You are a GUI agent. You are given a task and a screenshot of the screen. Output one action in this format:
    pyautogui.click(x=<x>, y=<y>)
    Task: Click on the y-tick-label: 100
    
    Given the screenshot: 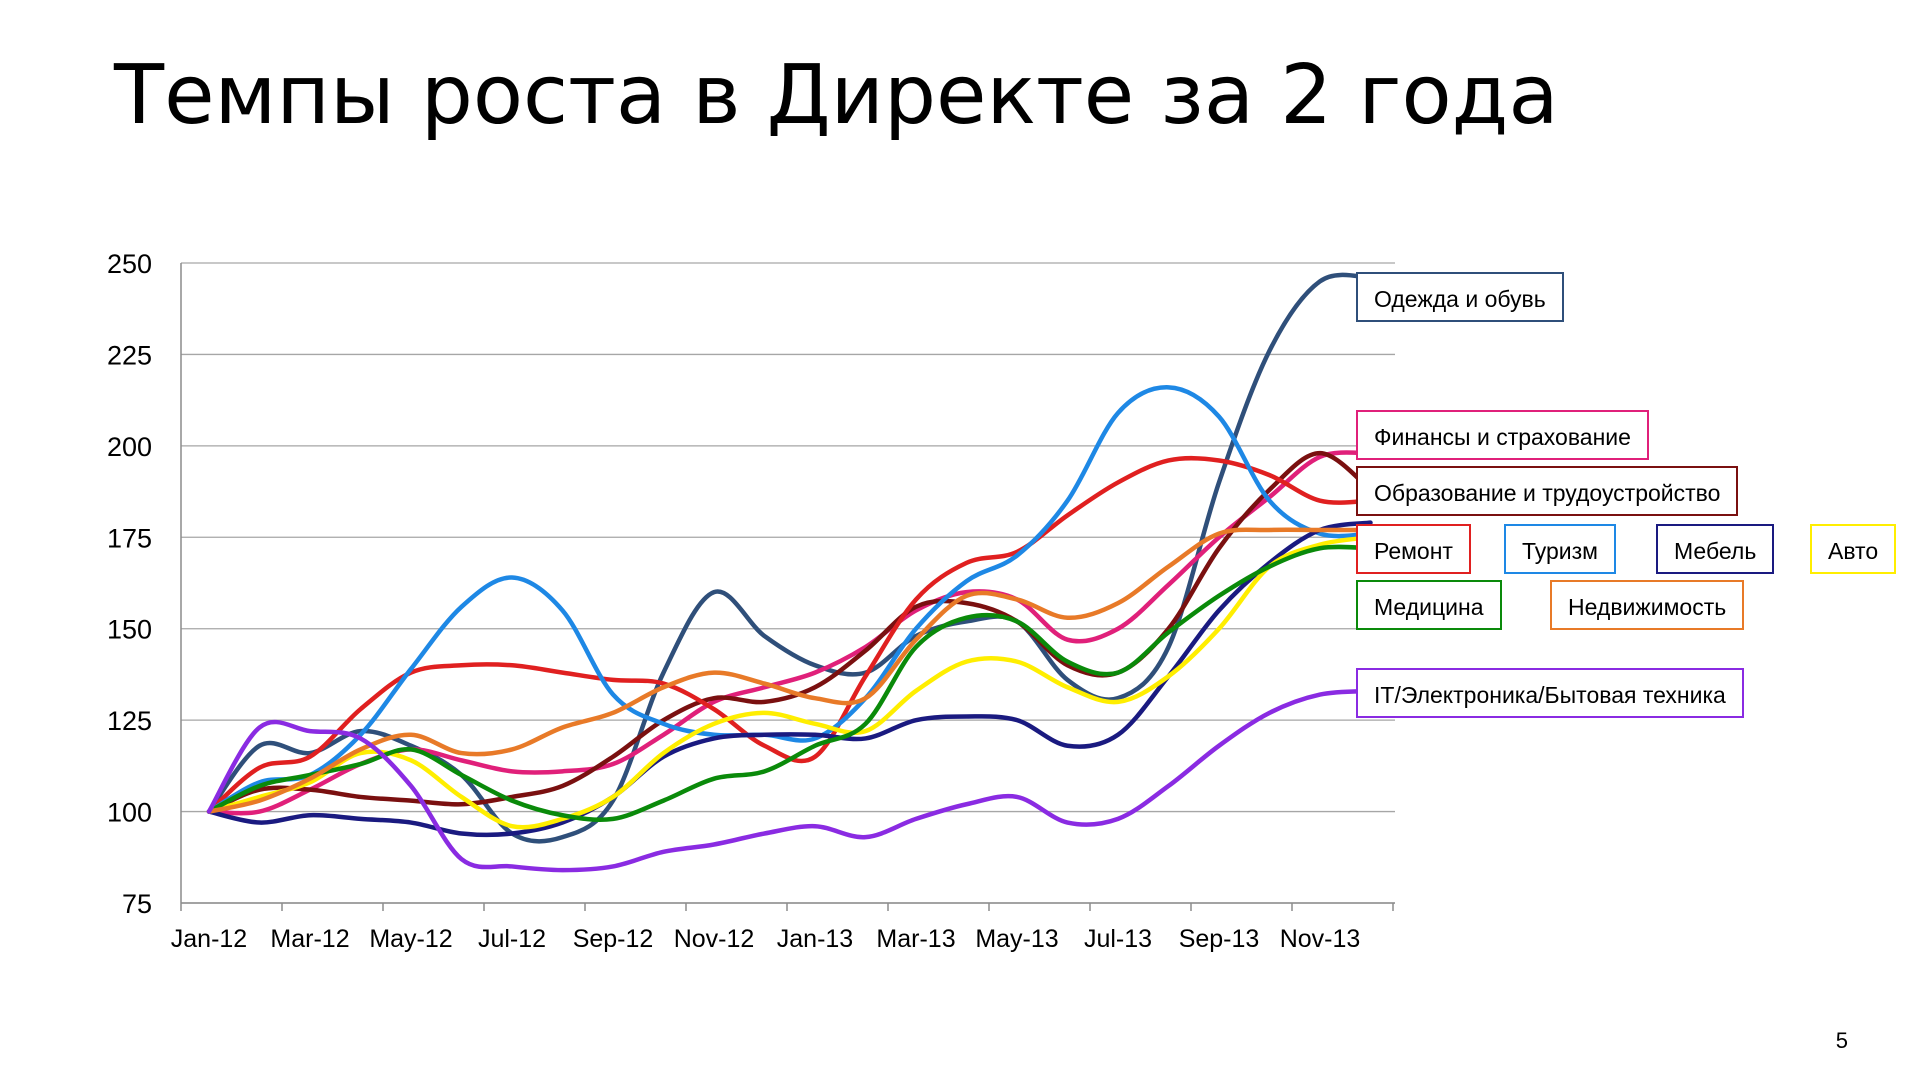 What is the action you would take?
    pyautogui.click(x=129, y=813)
    